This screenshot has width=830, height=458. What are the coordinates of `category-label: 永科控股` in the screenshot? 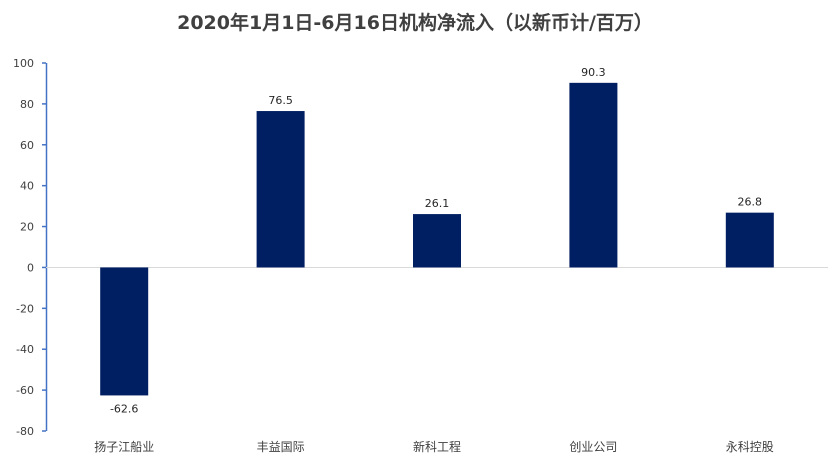 It's located at (750, 447).